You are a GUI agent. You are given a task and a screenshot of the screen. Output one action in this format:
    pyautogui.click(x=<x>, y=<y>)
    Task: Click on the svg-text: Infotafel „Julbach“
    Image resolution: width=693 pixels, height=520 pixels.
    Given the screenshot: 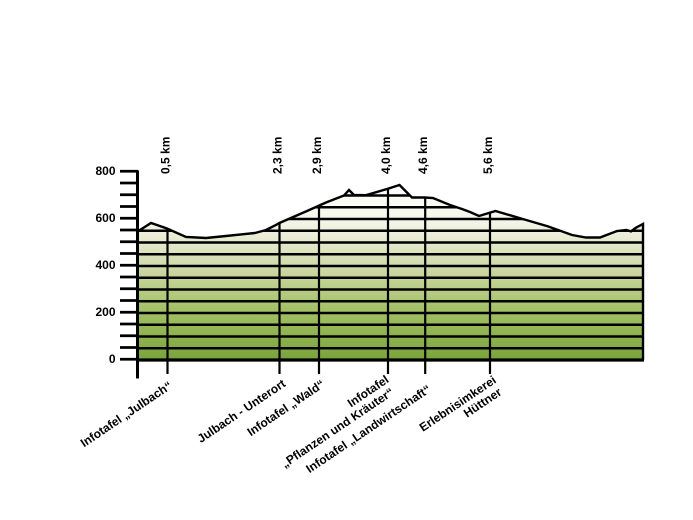 What is the action you would take?
    pyautogui.click(x=126, y=414)
    